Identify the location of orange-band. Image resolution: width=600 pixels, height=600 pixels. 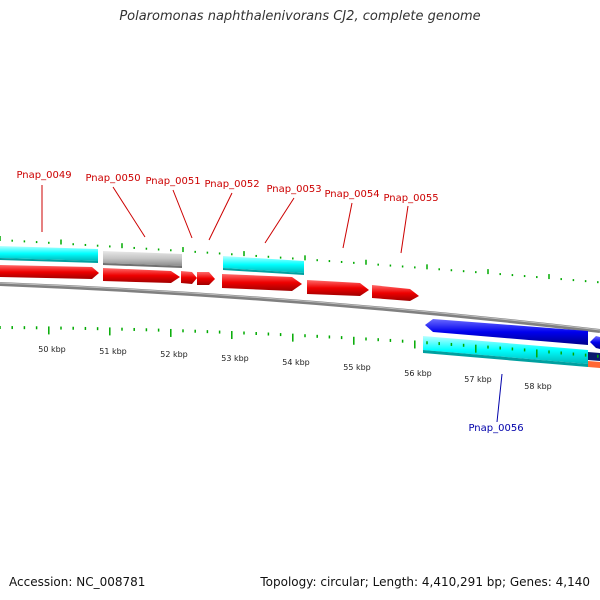
(594, 364).